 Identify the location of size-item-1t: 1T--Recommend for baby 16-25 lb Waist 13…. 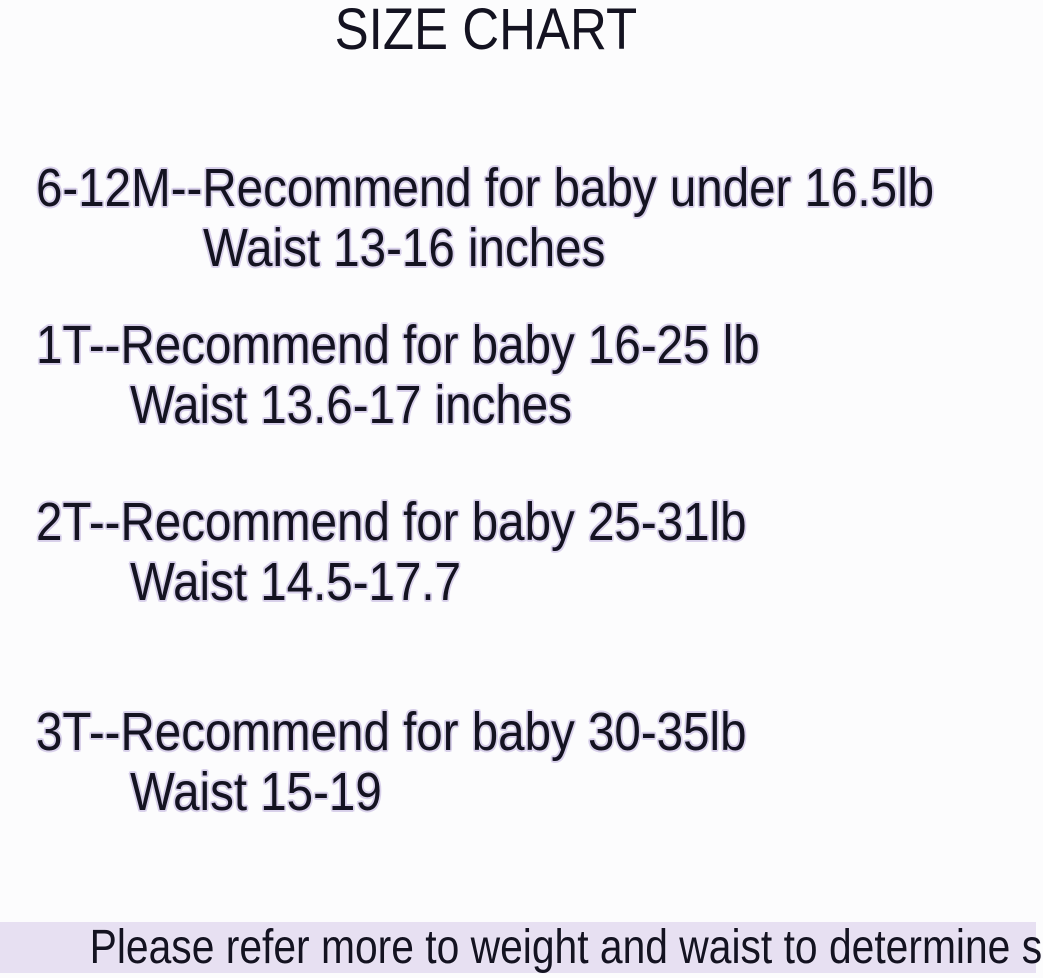
(539, 375).